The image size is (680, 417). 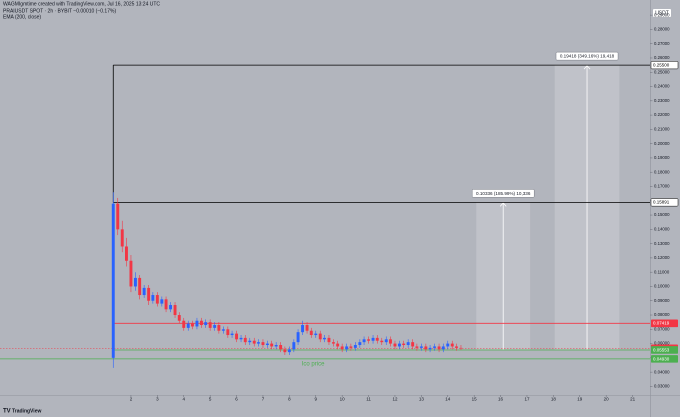 I want to click on x-tick-label: 13, so click(x=422, y=399).